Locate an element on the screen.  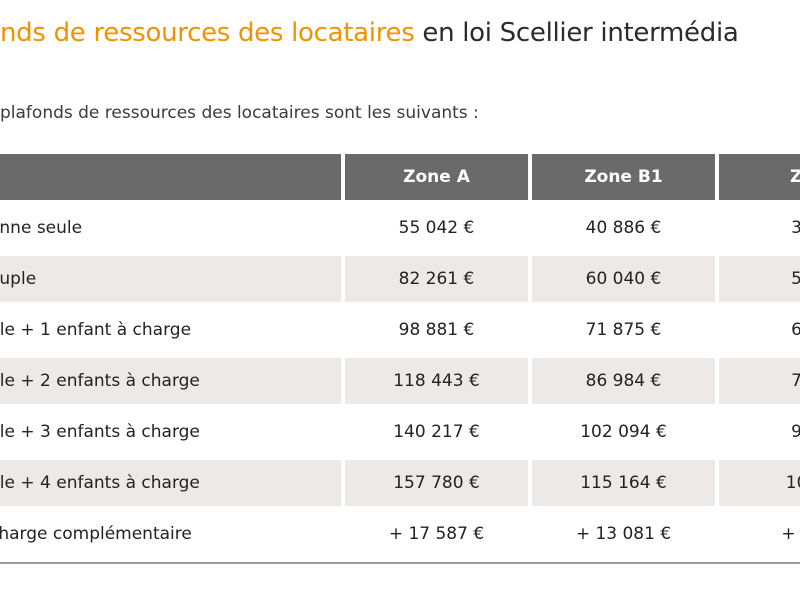
cell-zone-b2: 55 is located at coordinates (759, 281).